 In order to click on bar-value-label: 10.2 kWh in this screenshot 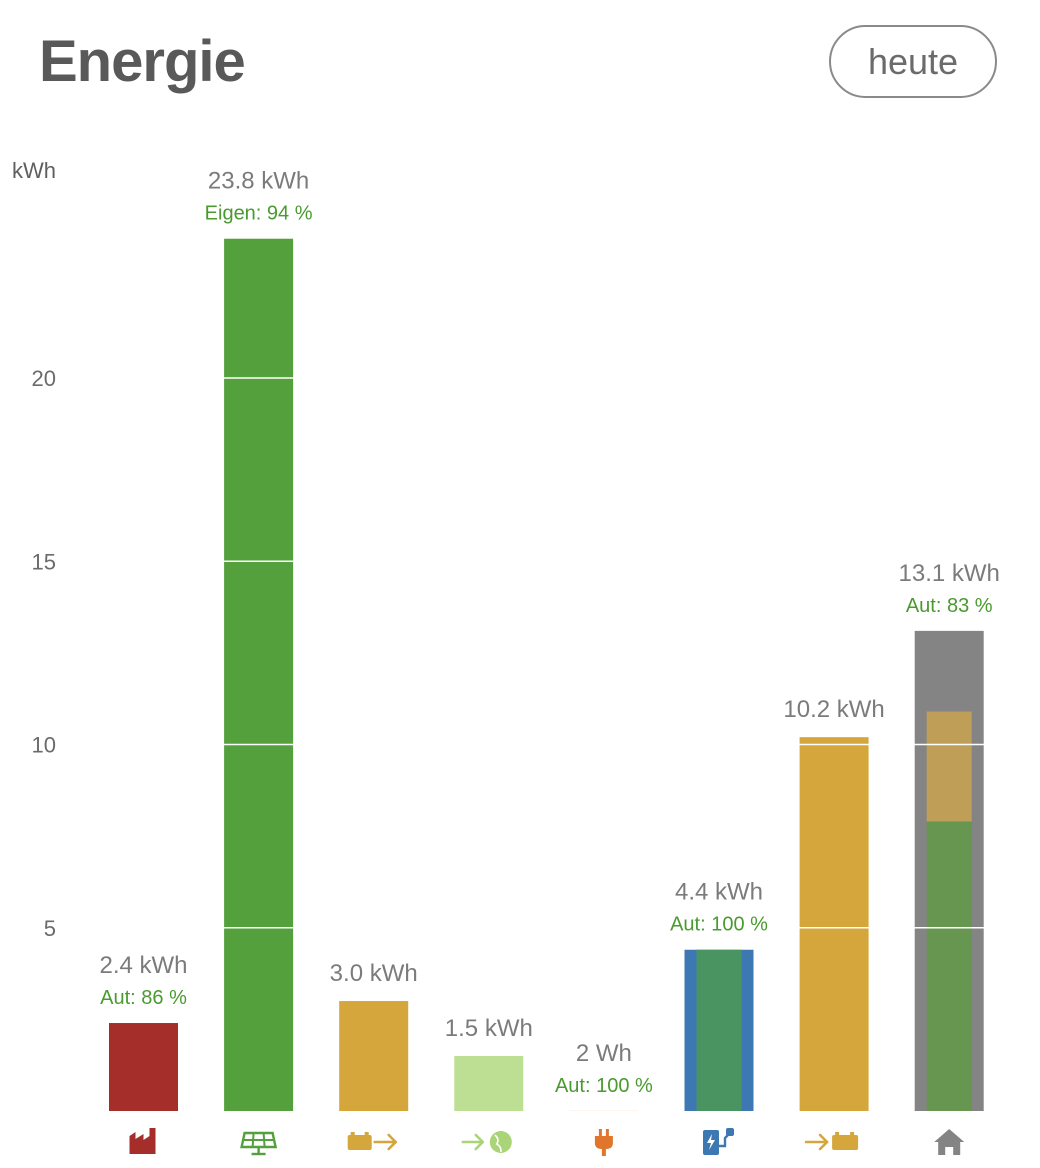, I will do `click(833, 709)`.